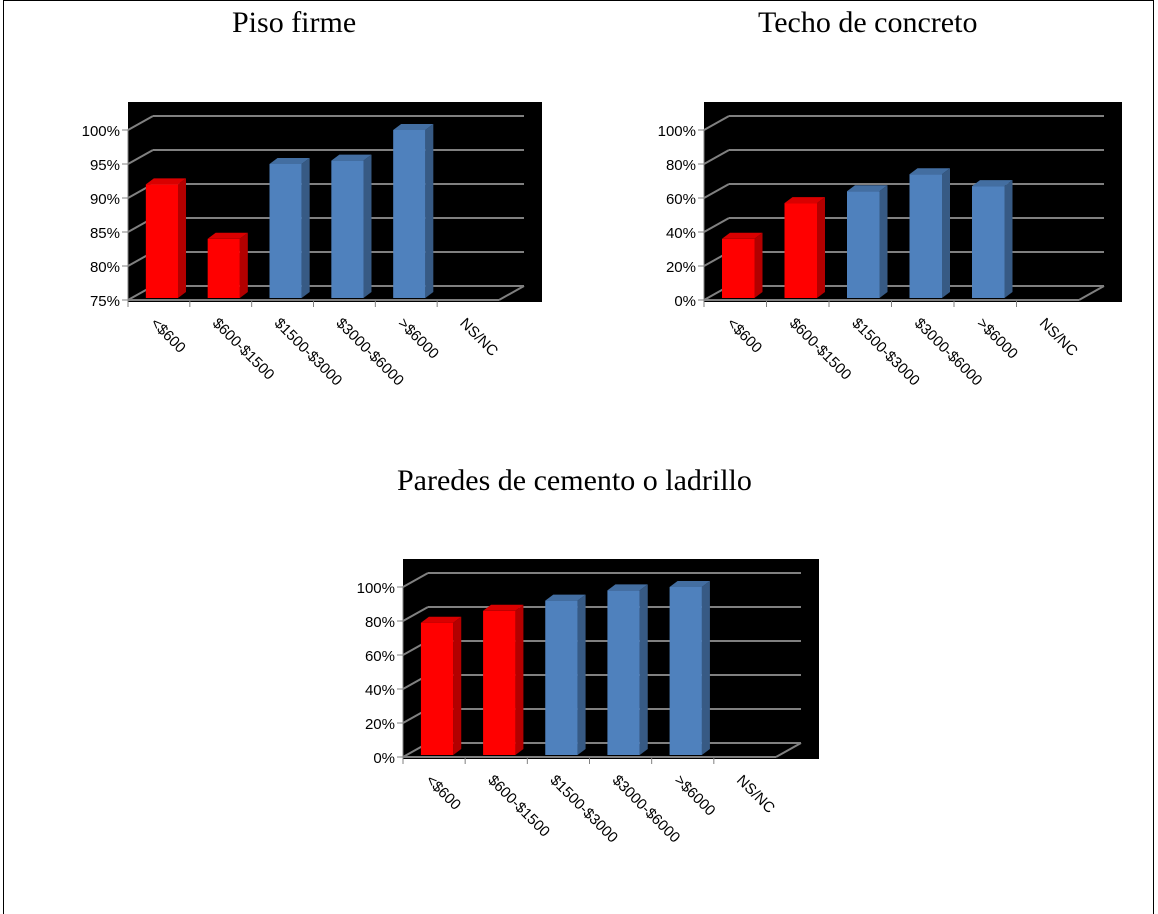 This screenshot has height=914, width=1158. Describe the element at coordinates (243, 349) in the screenshot. I see `x-tick-label-0-1: $600-$1500` at that location.